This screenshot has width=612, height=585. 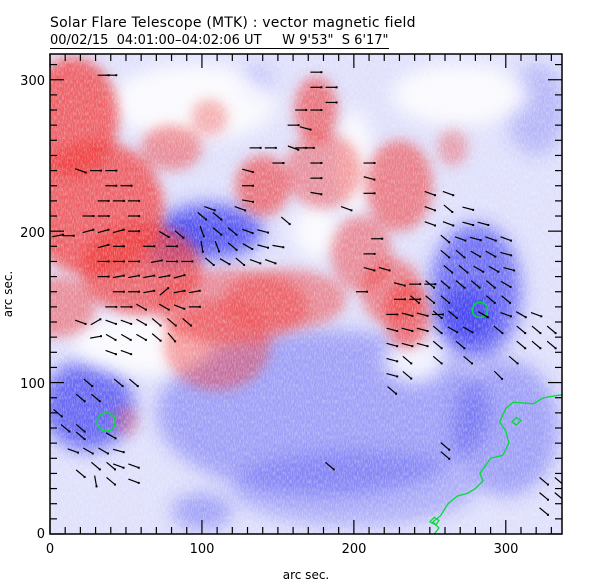 What do you see at coordinates (41, 534) in the screenshot?
I see `y-tick-label: 0` at bounding box center [41, 534].